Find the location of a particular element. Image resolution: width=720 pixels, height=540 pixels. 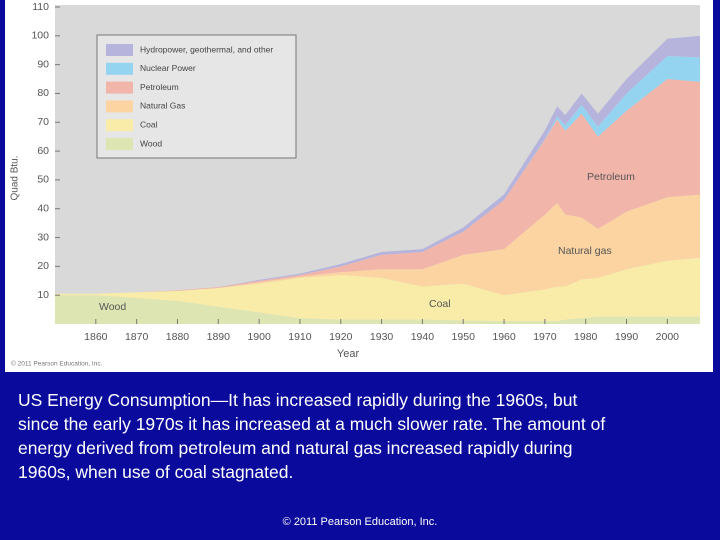

y-tick-label: 10 is located at coordinates (43, 295).